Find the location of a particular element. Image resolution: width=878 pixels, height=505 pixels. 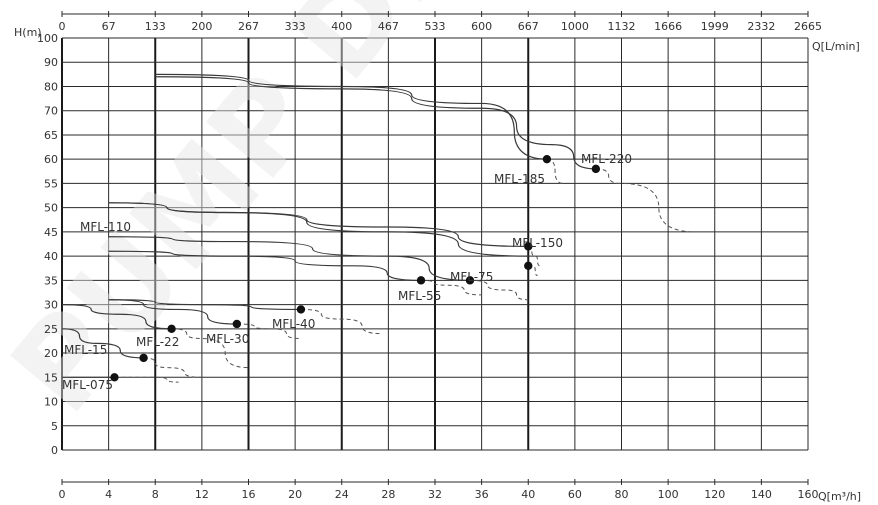

y-tick-label: 100 is located at coordinates (47, 38).